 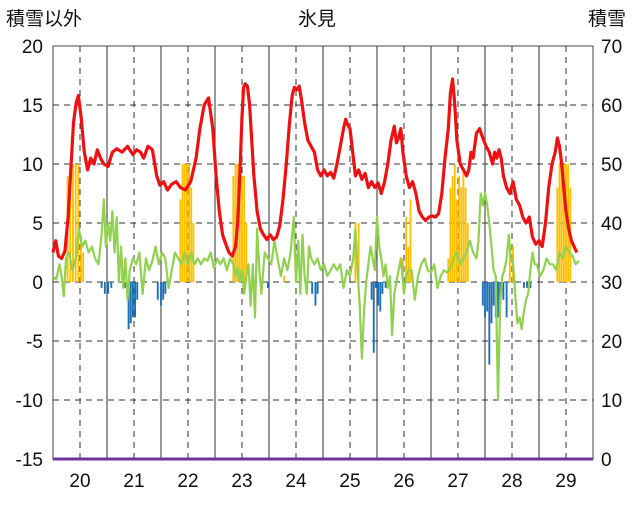 What do you see at coordinates (611, 165) in the screenshot?
I see `right-tick-label: 50` at bounding box center [611, 165].